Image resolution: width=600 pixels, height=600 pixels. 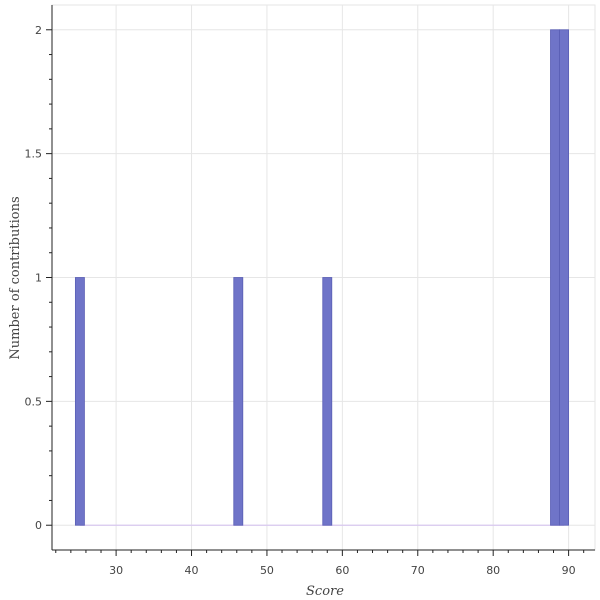 What do you see at coordinates (267, 570) in the screenshot?
I see `x-tick-label: 50` at bounding box center [267, 570].